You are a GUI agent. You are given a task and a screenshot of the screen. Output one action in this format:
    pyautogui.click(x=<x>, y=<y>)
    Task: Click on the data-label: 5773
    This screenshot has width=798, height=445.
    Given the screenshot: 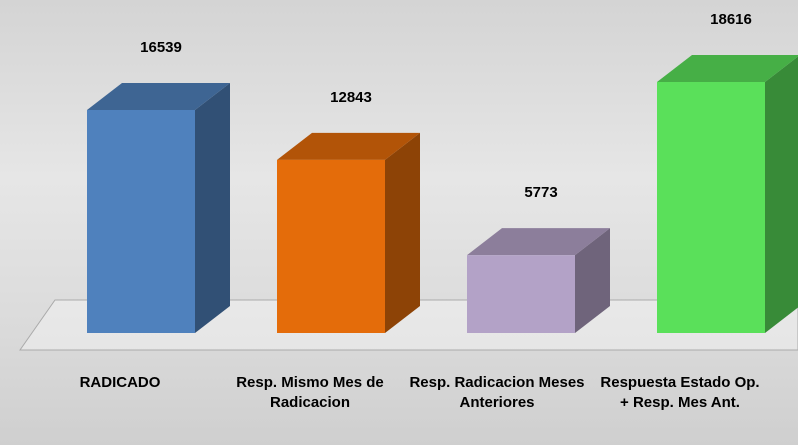 What is the action you would take?
    pyautogui.click(x=540, y=192)
    